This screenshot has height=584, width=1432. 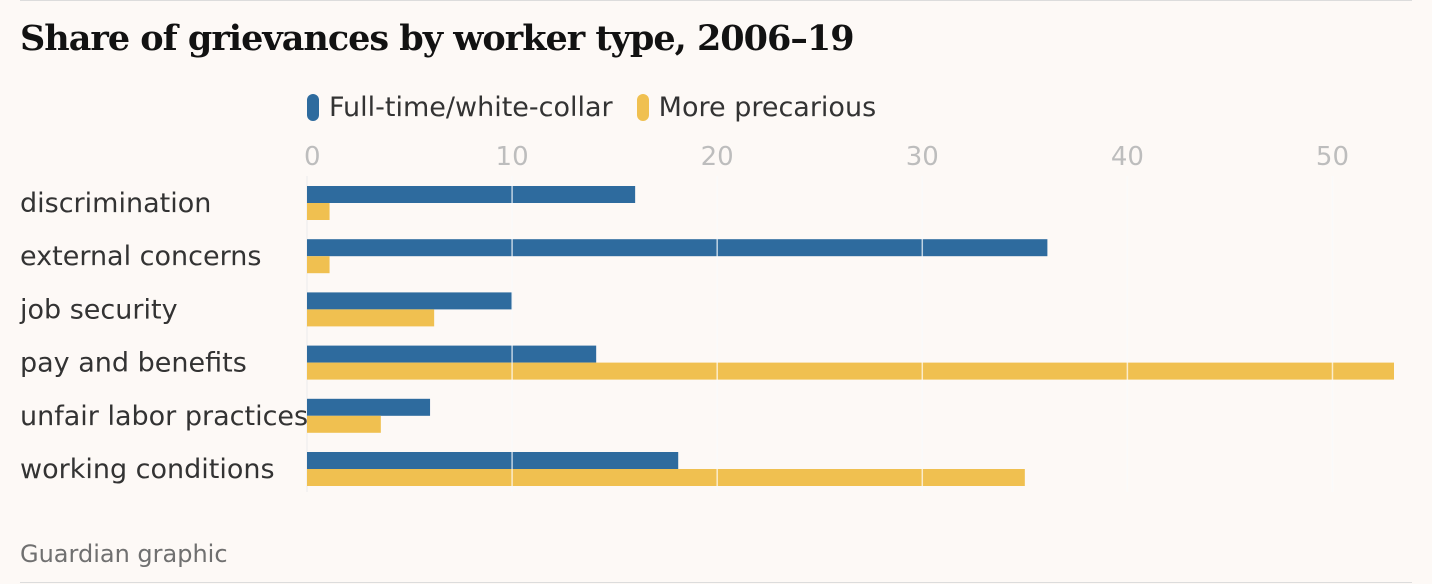 I want to click on legend: Full-time/white-collar More precarious, so click(x=603, y=107).